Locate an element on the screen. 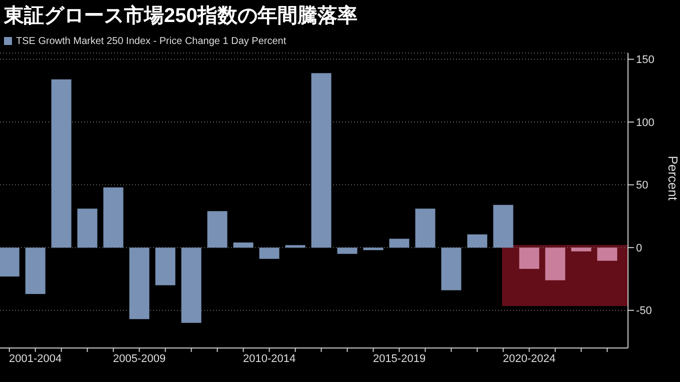 Image resolution: width=680 pixels, height=382 pixels. x-tick-label: 2020-2024 is located at coordinates (529, 358).